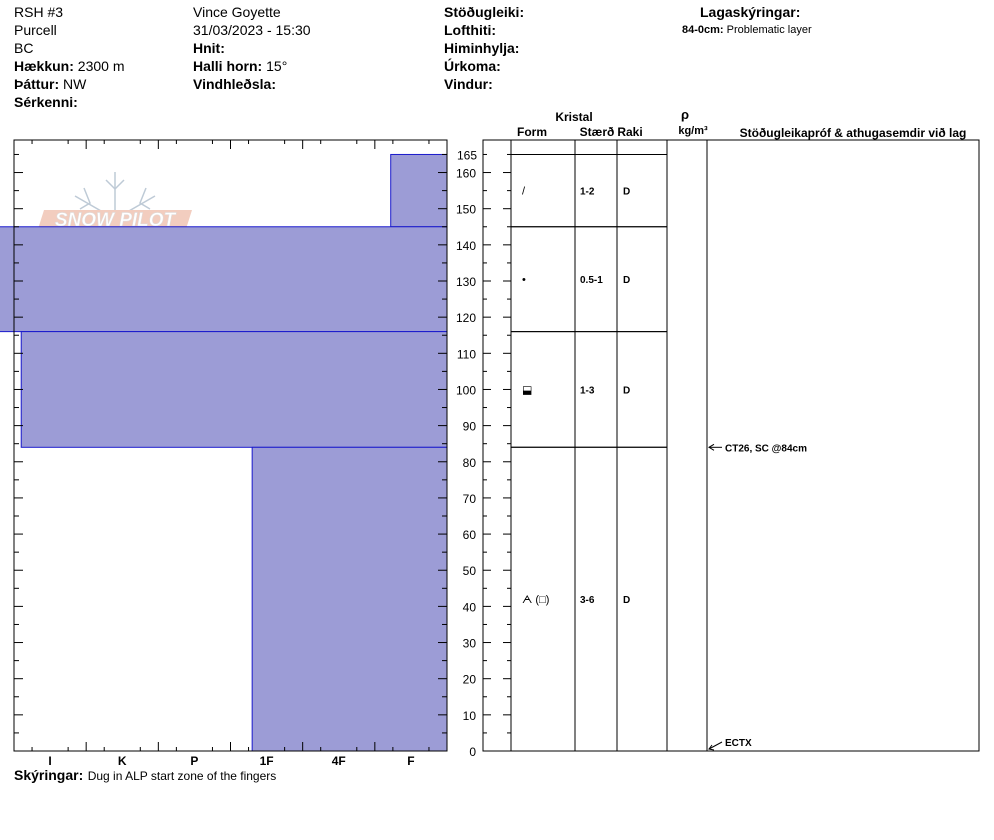 The height and width of the screenshot is (840, 994). I want to click on region-name: BC, so click(24, 48).